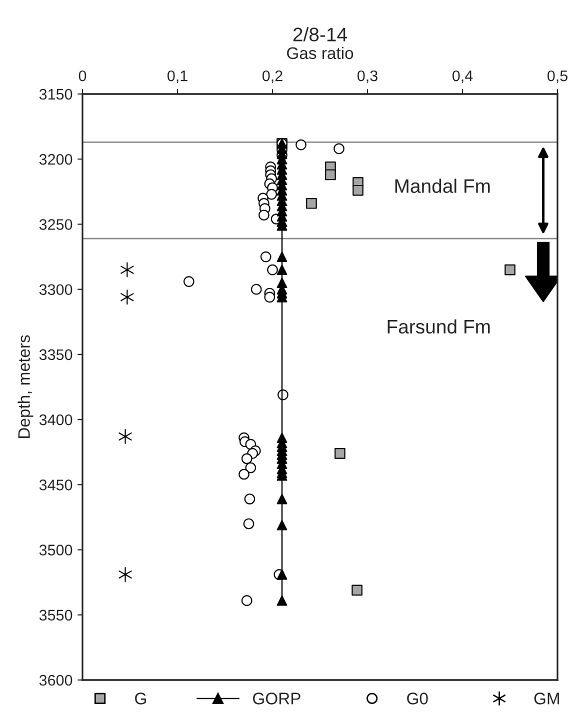 The image size is (571, 717). Describe the element at coordinates (417, 698) in the screenshot. I see `legend-label: G0` at that location.